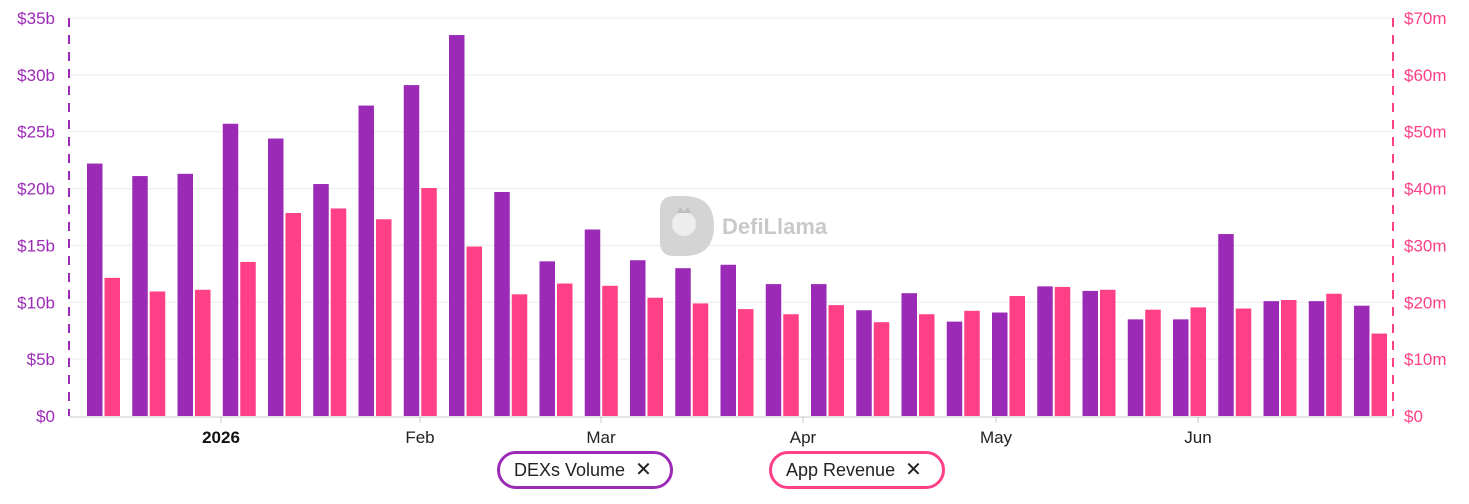 The width and height of the screenshot is (1469, 504). I want to click on legend-app-revenue-button: App Revenue ✕, so click(857, 470).